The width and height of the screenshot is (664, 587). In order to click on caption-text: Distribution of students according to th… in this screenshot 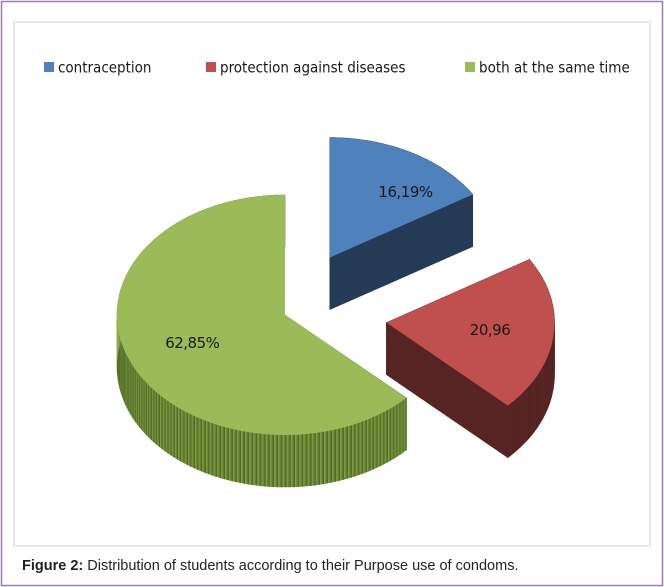, I will do `click(303, 566)`.